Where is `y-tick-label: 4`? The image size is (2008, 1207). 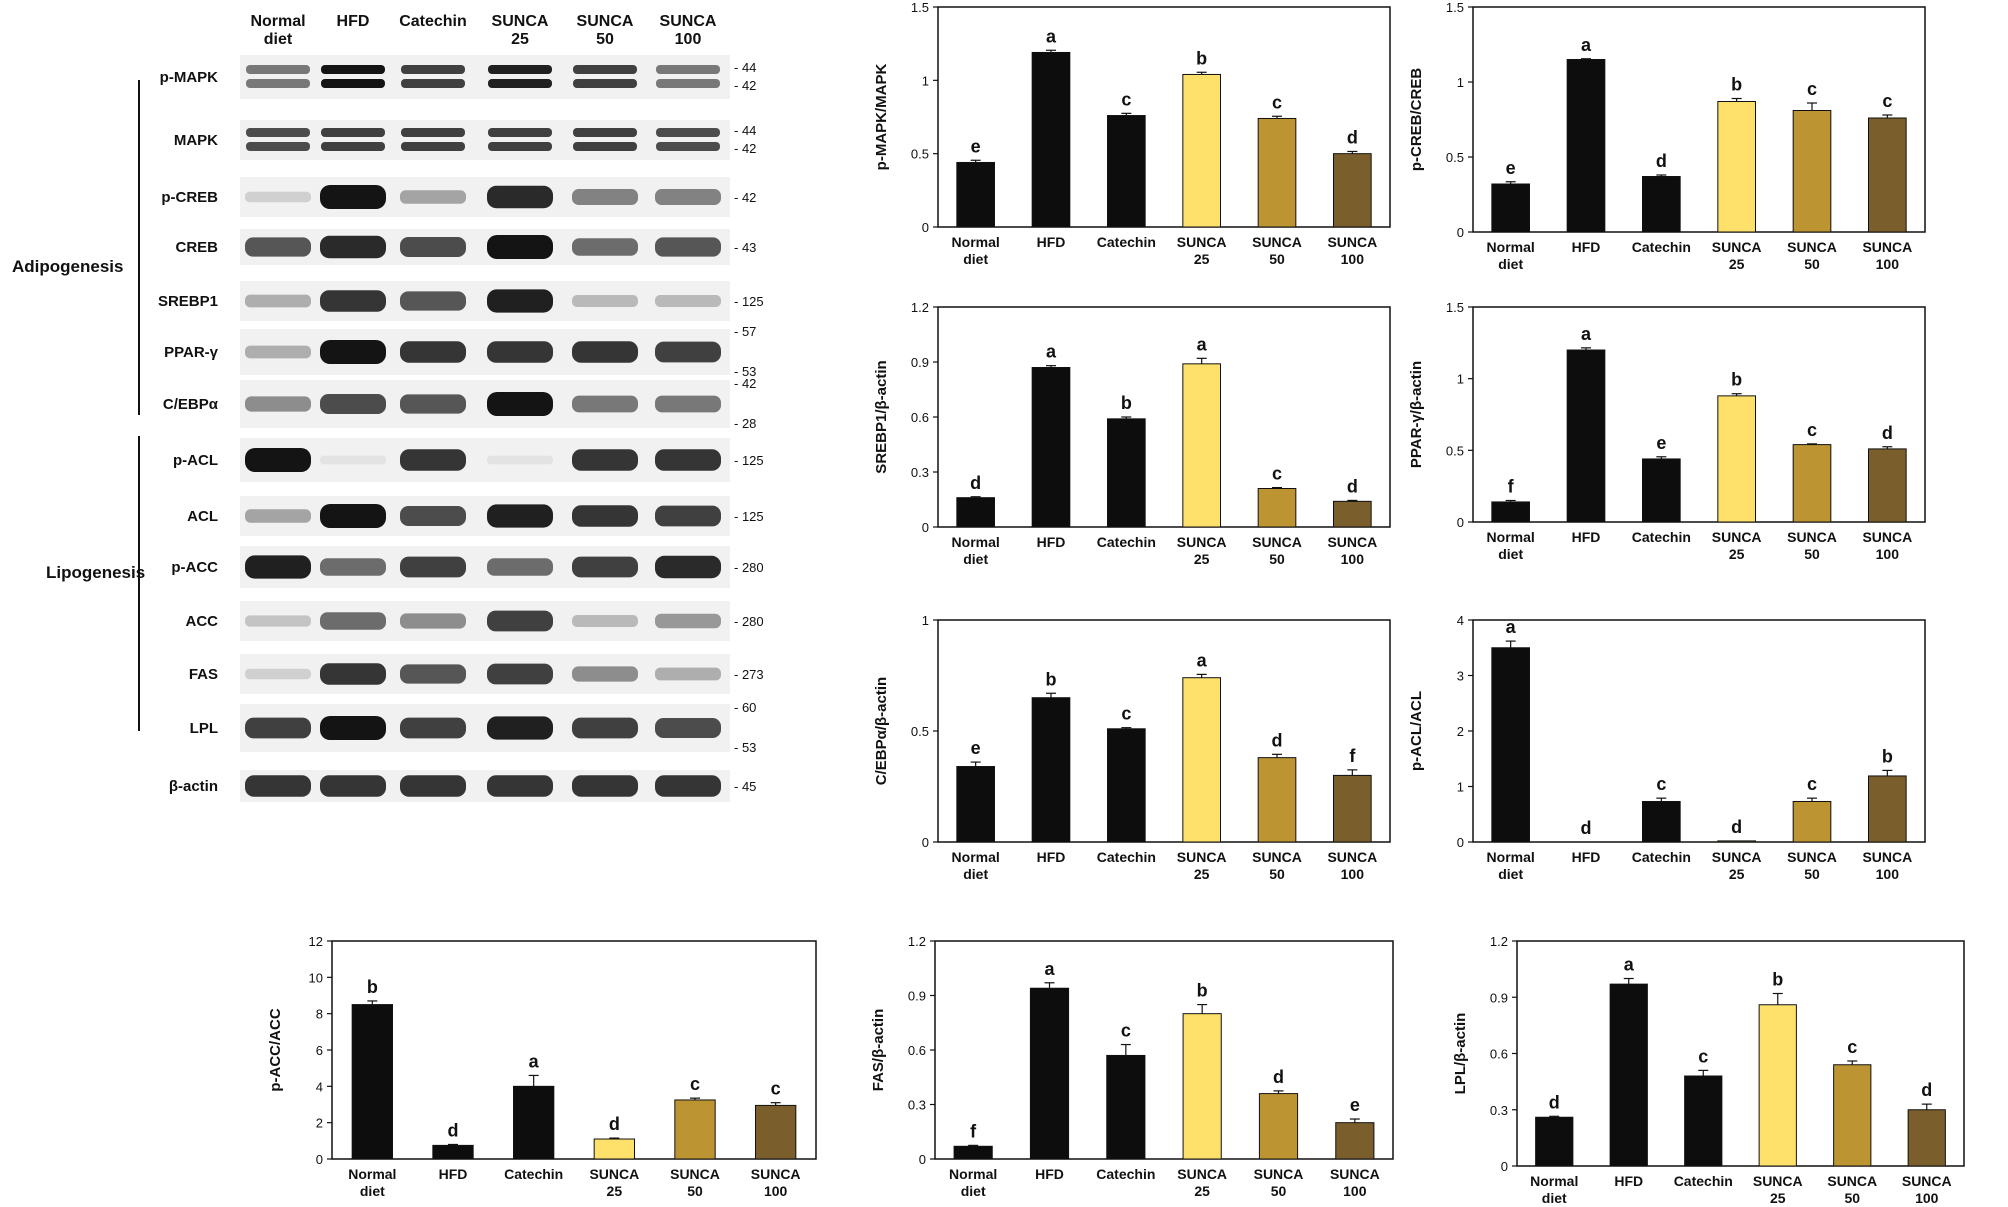 y-tick-label: 4 is located at coordinates (319, 1086).